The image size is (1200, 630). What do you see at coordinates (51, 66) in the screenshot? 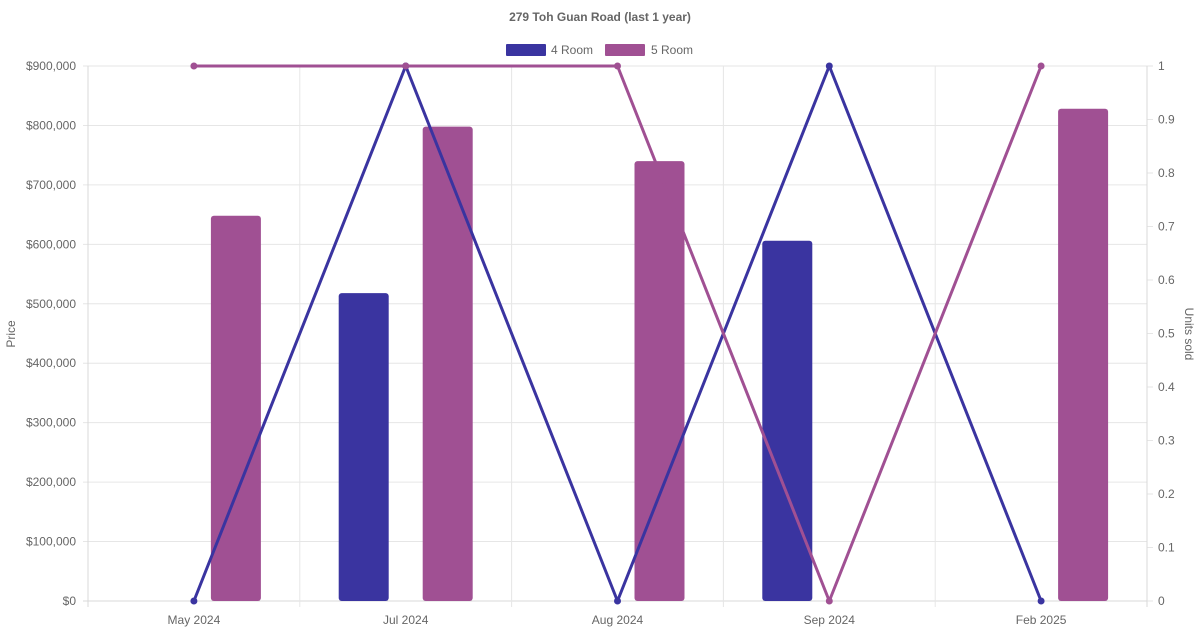
I see `y-left-tick-label: $900,000` at bounding box center [51, 66].